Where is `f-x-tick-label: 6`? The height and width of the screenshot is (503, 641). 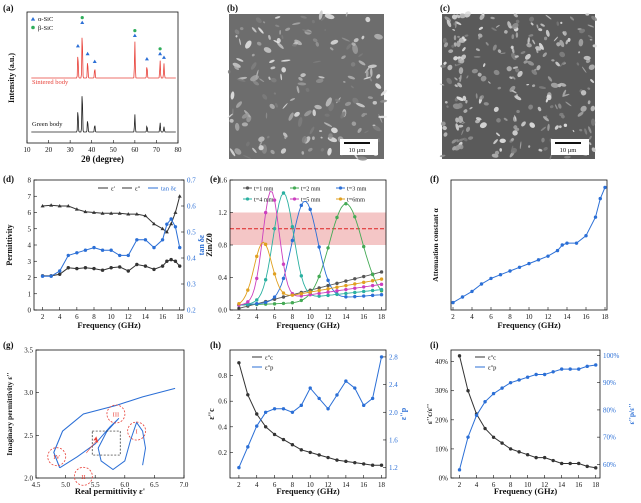
f-x-tick-label: 6 is located at coordinates (491, 317).